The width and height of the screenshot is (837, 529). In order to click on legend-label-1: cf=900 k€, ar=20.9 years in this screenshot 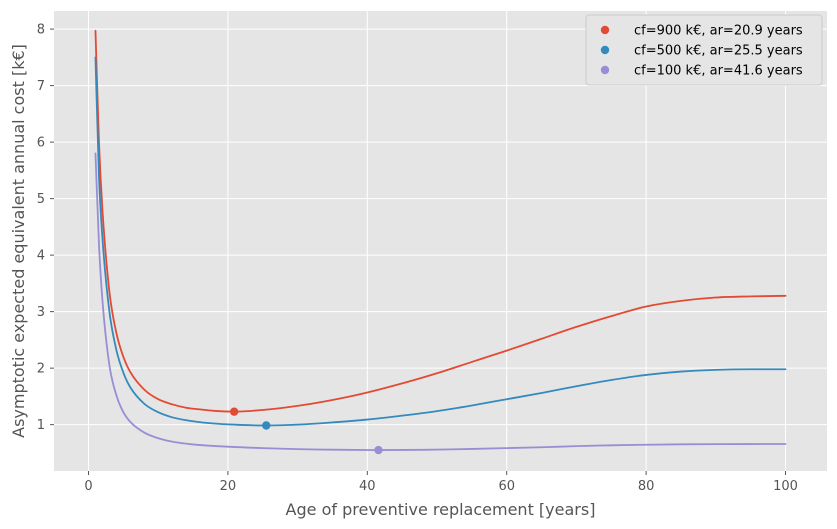, I will do `click(718, 31)`.